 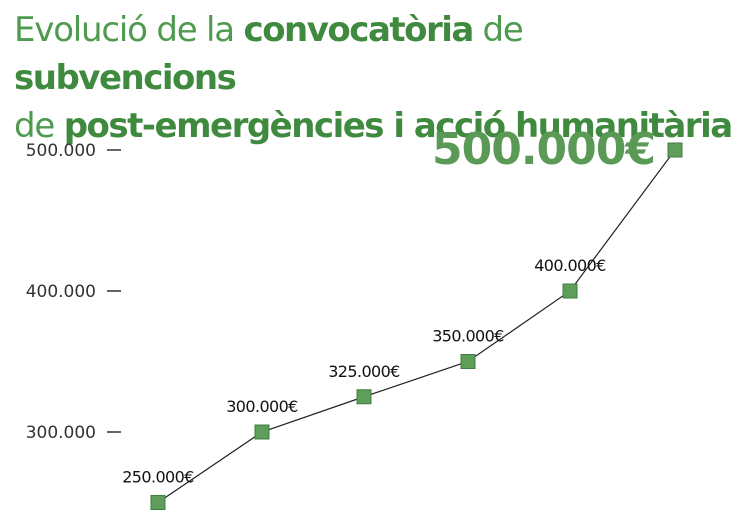 What do you see at coordinates (158, 477) in the screenshot?
I see `data-label: 250.000€` at bounding box center [158, 477].